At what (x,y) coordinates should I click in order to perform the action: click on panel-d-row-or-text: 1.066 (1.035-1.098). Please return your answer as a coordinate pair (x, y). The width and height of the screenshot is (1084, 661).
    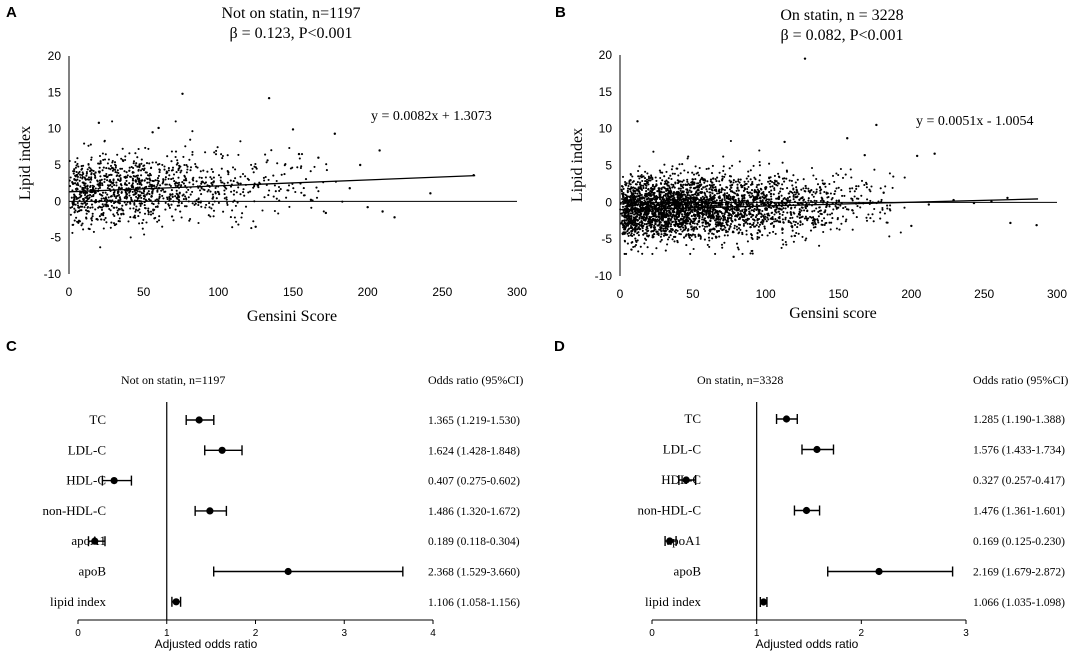
    Looking at the image, I should click on (1019, 603).